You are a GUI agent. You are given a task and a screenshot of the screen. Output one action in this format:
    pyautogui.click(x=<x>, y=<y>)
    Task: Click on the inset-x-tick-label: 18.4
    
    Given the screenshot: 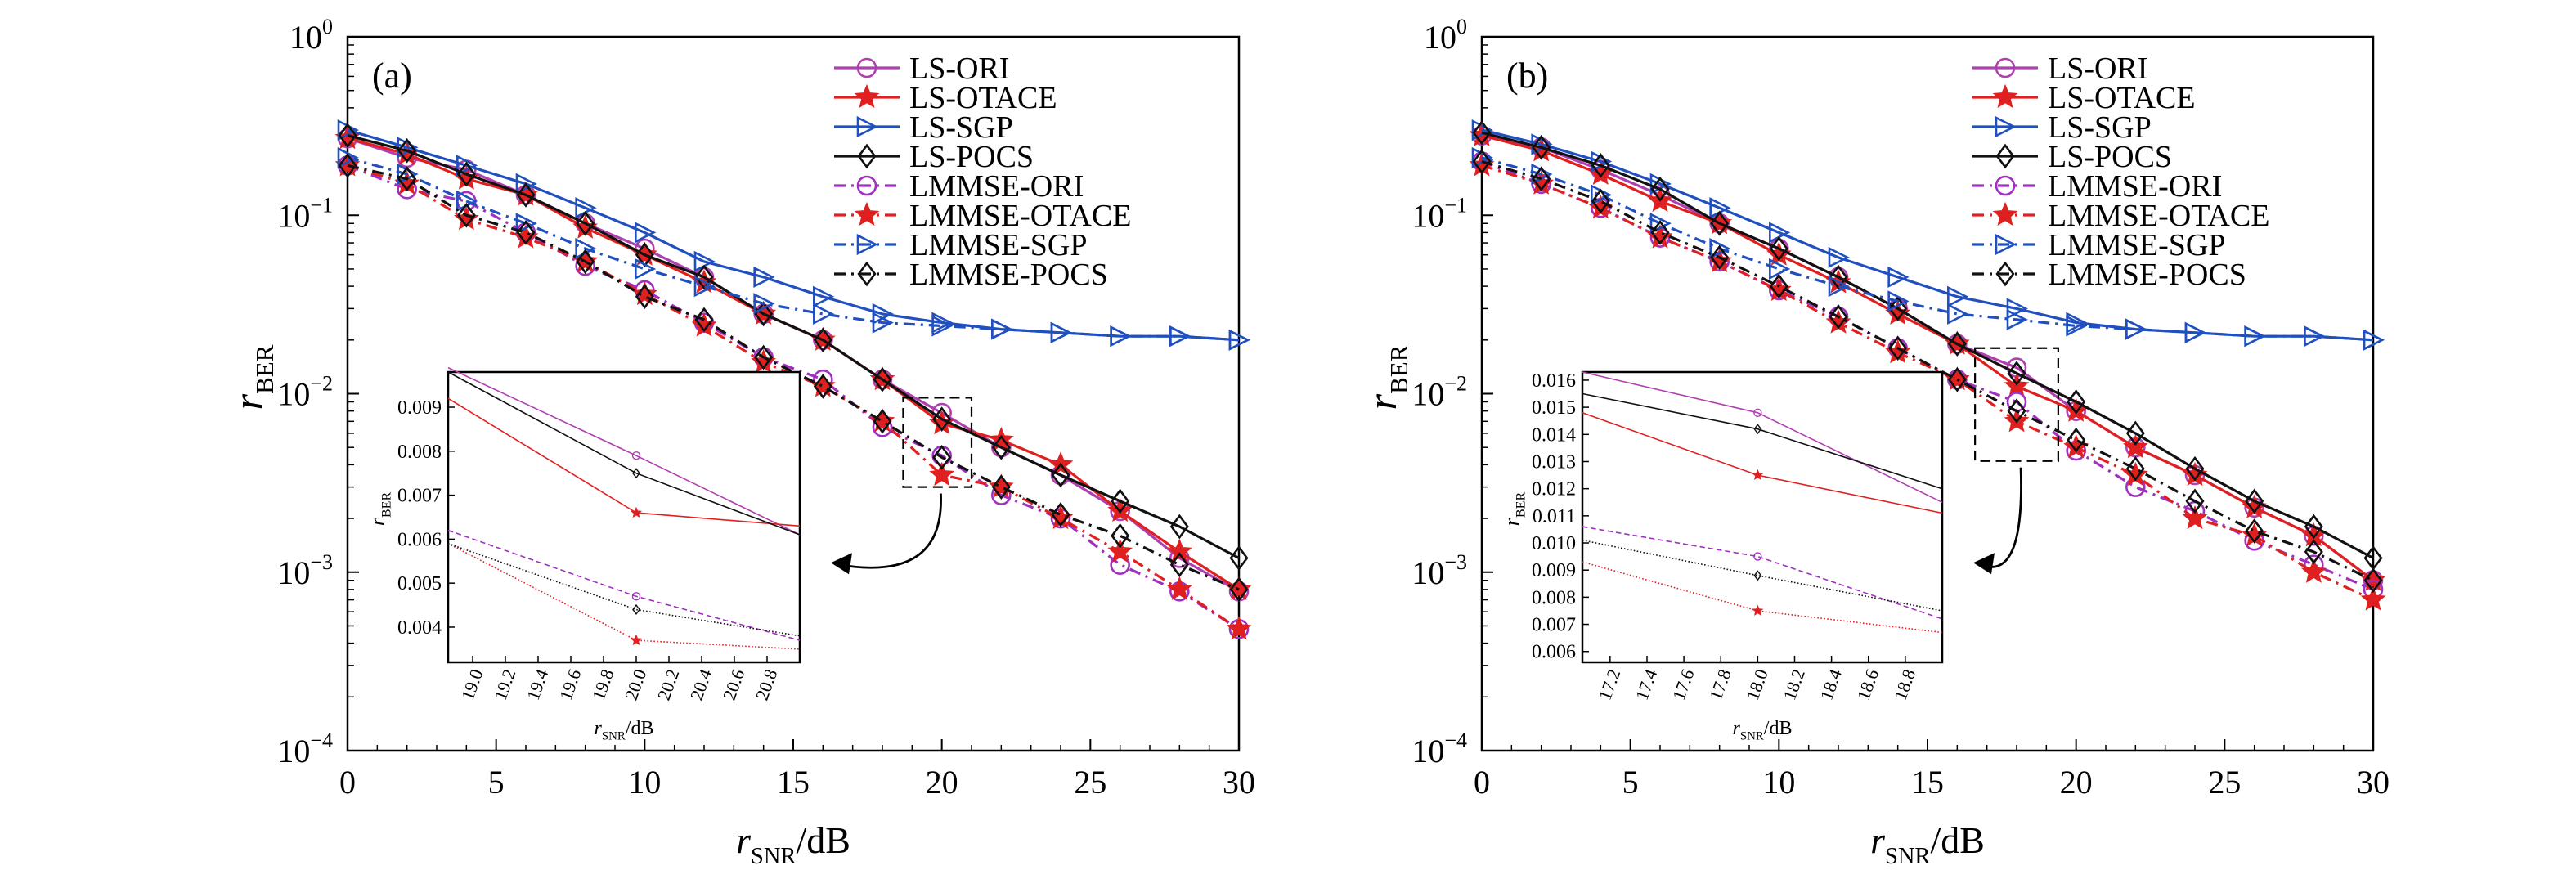 What is the action you would take?
    pyautogui.click(x=1830, y=684)
    